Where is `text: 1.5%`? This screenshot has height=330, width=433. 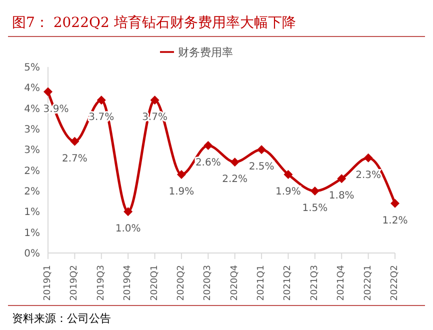
text: 1.5% is located at coordinates (315, 208).